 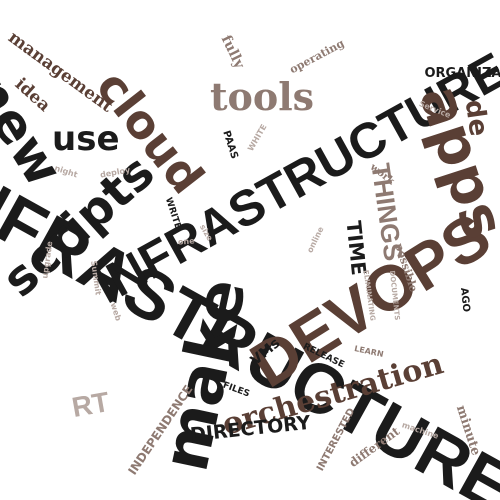 What do you see at coordinates (315, 240) in the screenshot?
I see `word-online: online` at bounding box center [315, 240].